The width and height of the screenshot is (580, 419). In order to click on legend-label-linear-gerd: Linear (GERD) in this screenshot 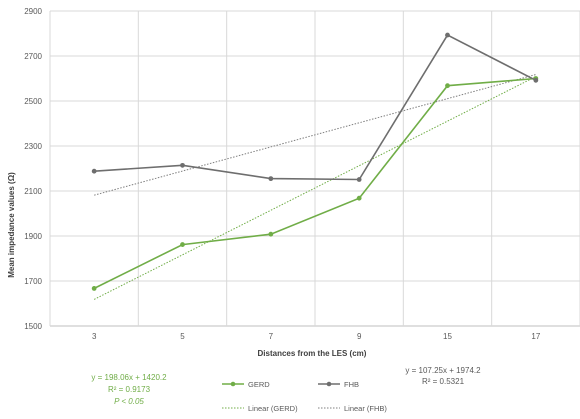, I will do `click(273, 408)`.